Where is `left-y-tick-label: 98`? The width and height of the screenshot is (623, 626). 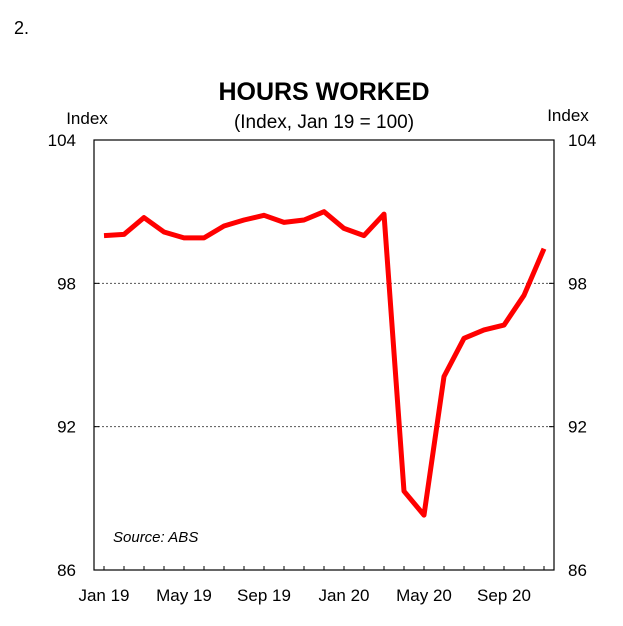 left-y-tick-label: 98 is located at coordinates (66, 283).